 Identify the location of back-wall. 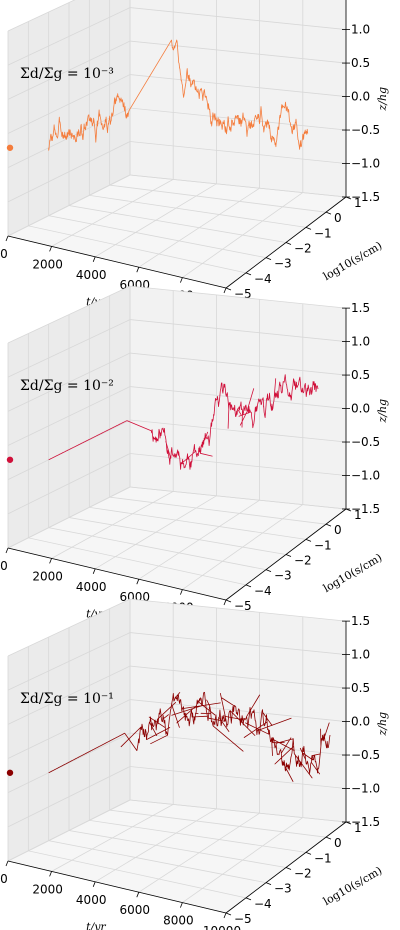
(238, 98).